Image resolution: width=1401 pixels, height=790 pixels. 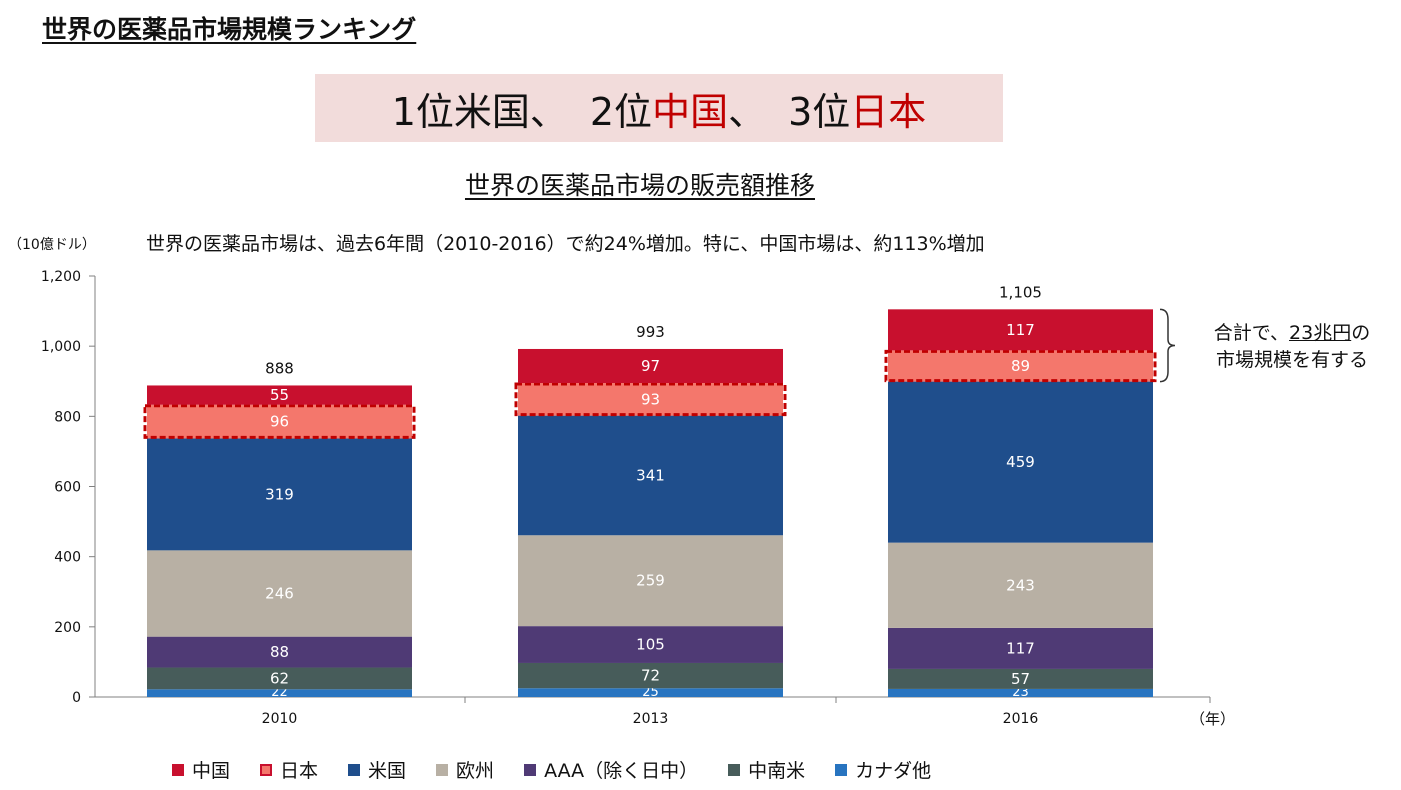 I want to click on y-tick-label: 600, so click(x=67, y=488).